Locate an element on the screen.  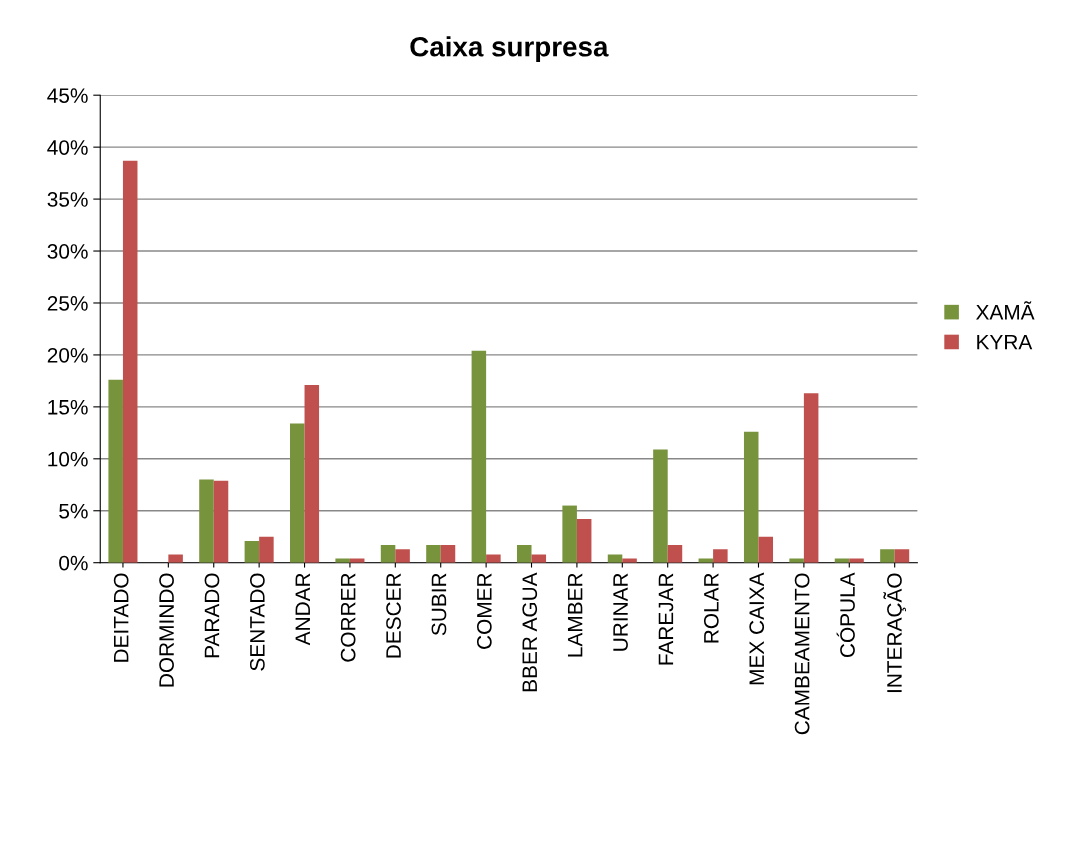
x-tick-label: ANDAR is located at coordinates (302, 609).